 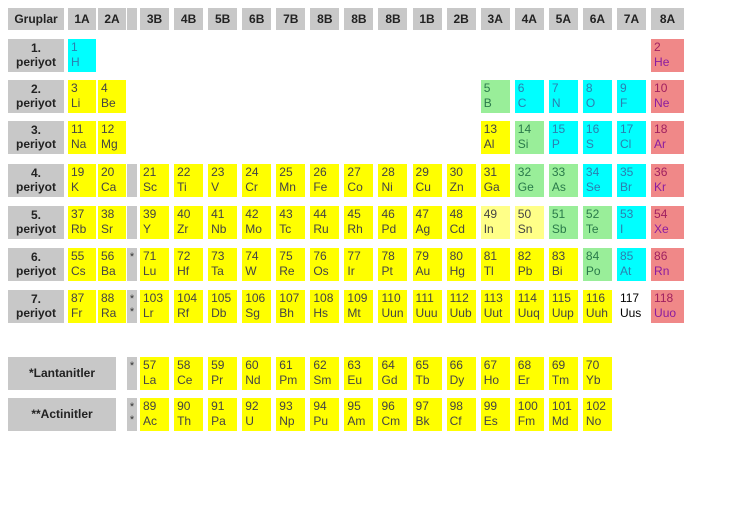 I want to click on element-cell-Tm: 69 Tm, so click(x=563, y=373).